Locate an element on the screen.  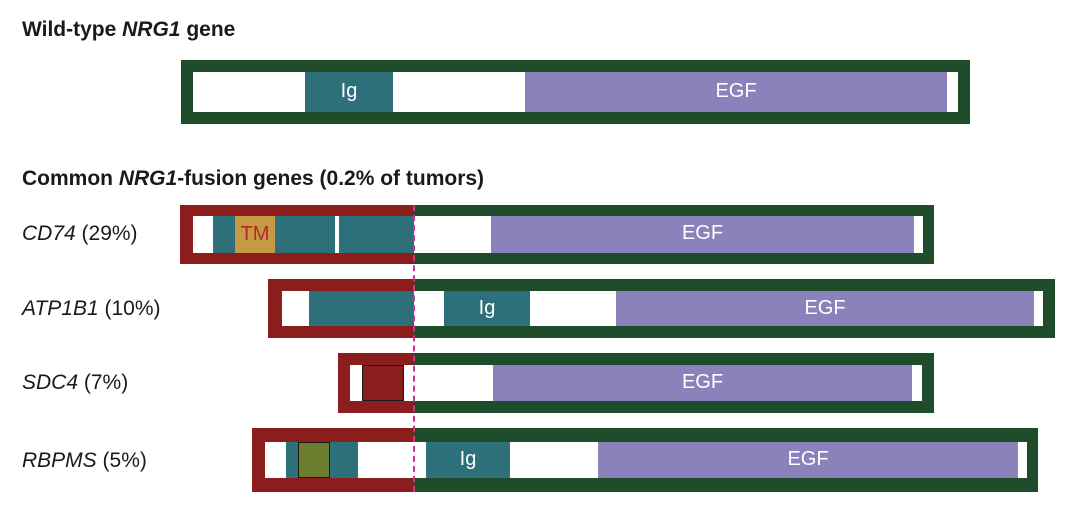
atp1b1-white-start is located at coordinates (295, 308).